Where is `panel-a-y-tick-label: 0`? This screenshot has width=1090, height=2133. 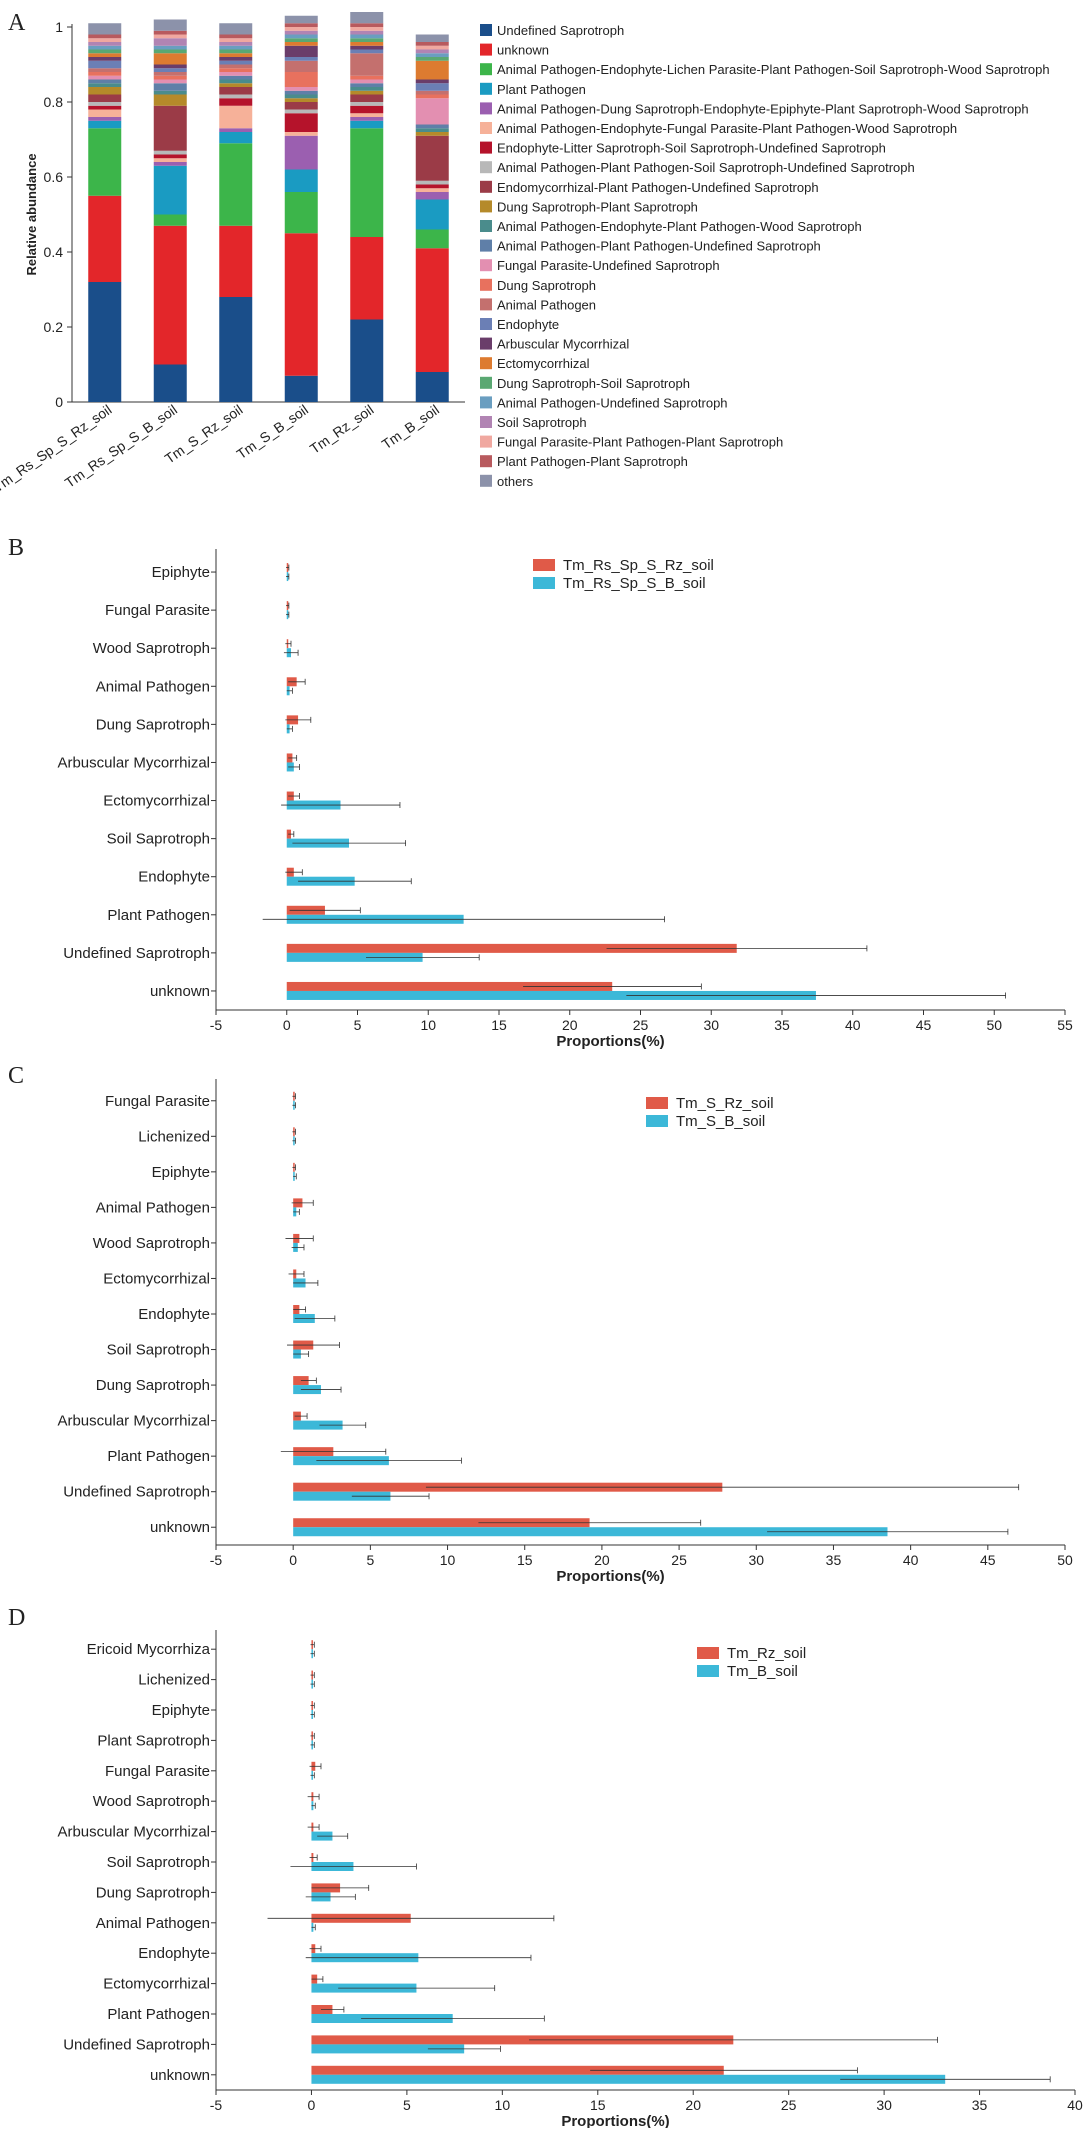
panel-a-y-tick-label: 0 is located at coordinates (59, 402).